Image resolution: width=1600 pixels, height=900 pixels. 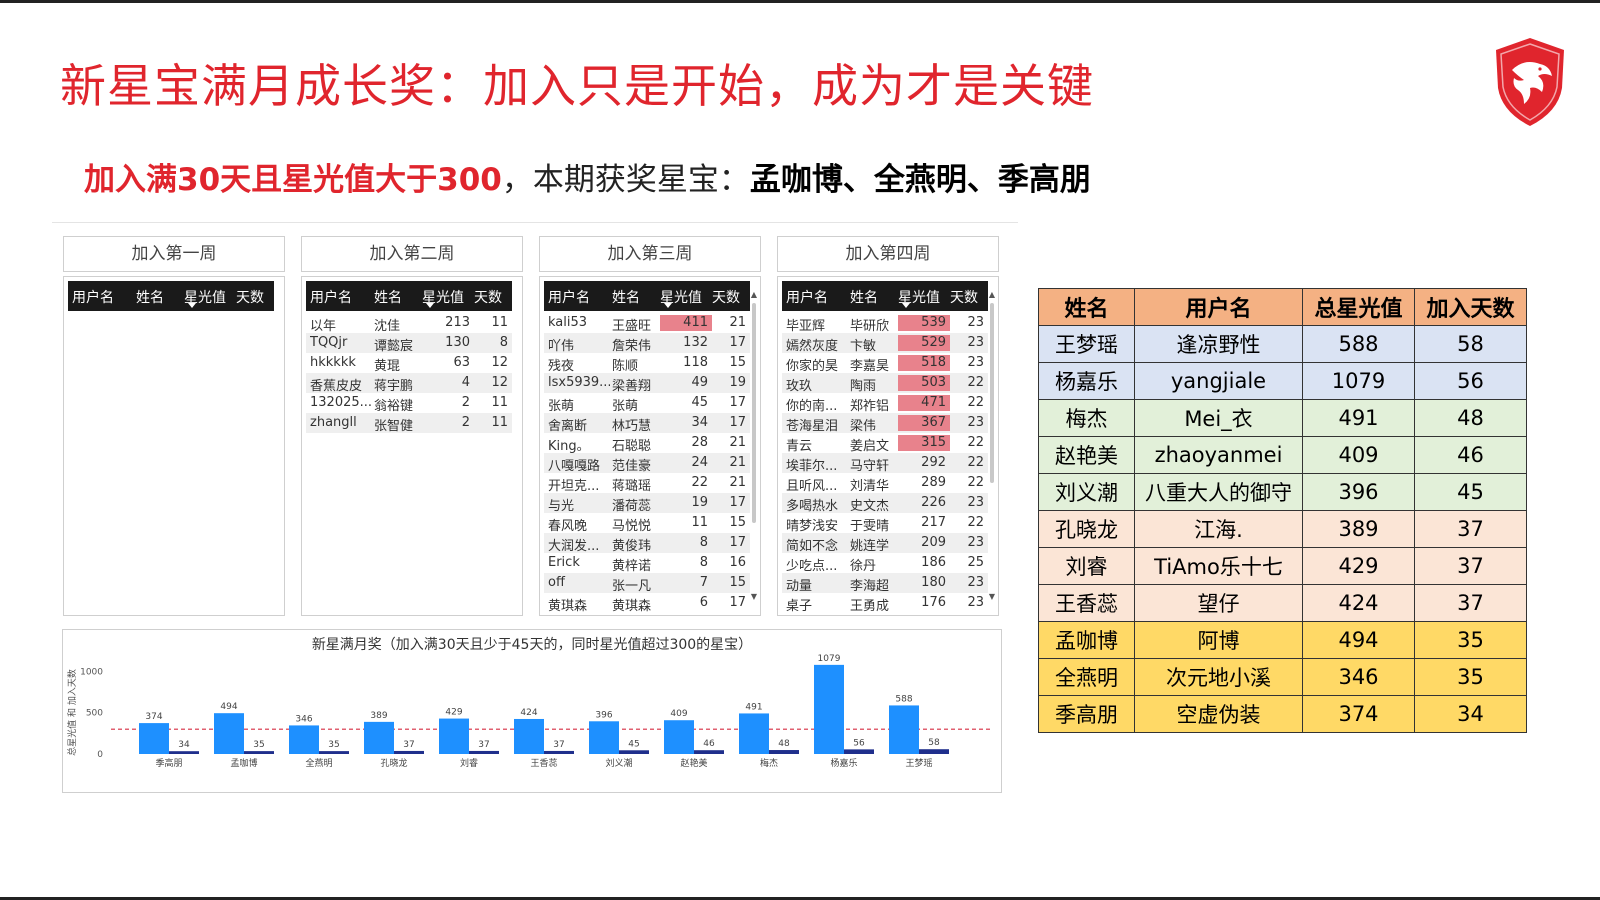 What do you see at coordinates (409, 296) in the screenshot?
I see `table-header-row: 用户名 姓名 星光值 天数` at bounding box center [409, 296].